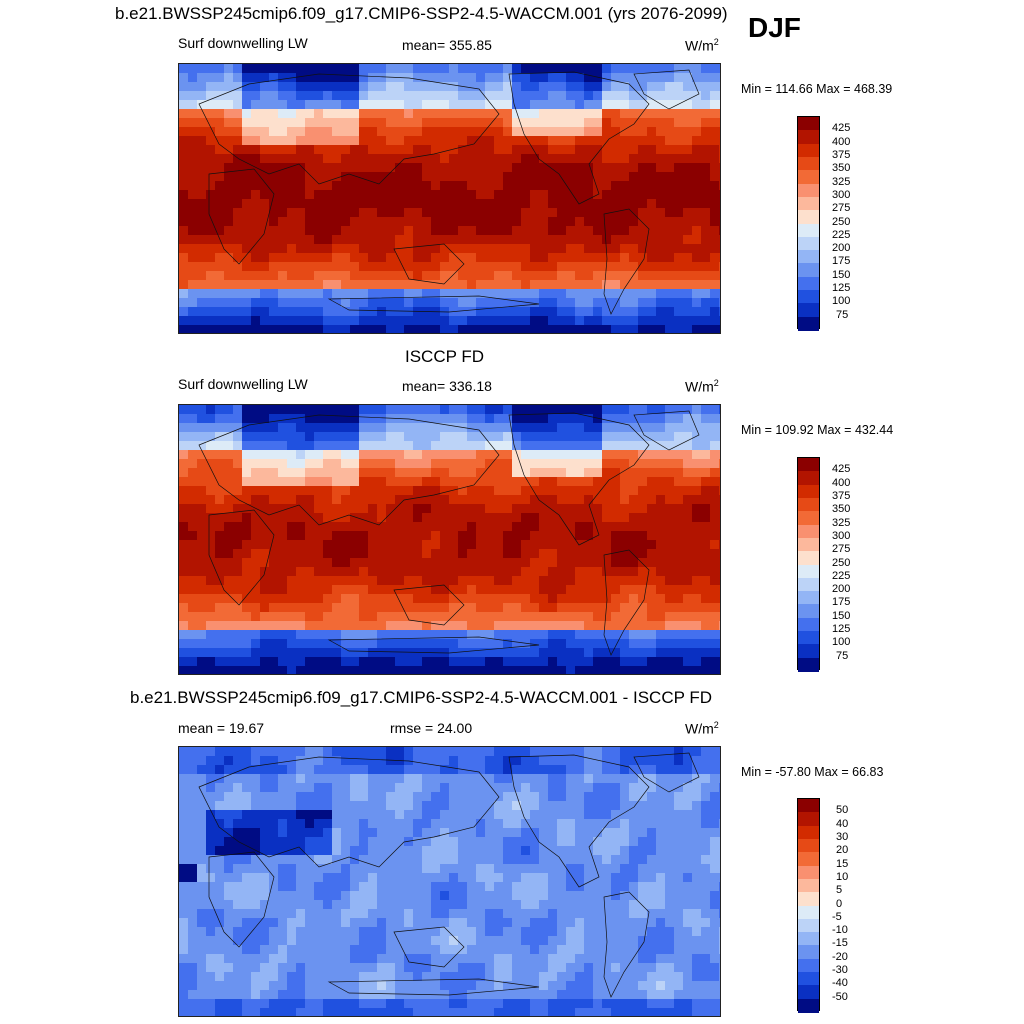  What do you see at coordinates (817, 430) in the screenshot?
I see `panel-2-minmax: Min = 109.92 Max = 432.44` at bounding box center [817, 430].